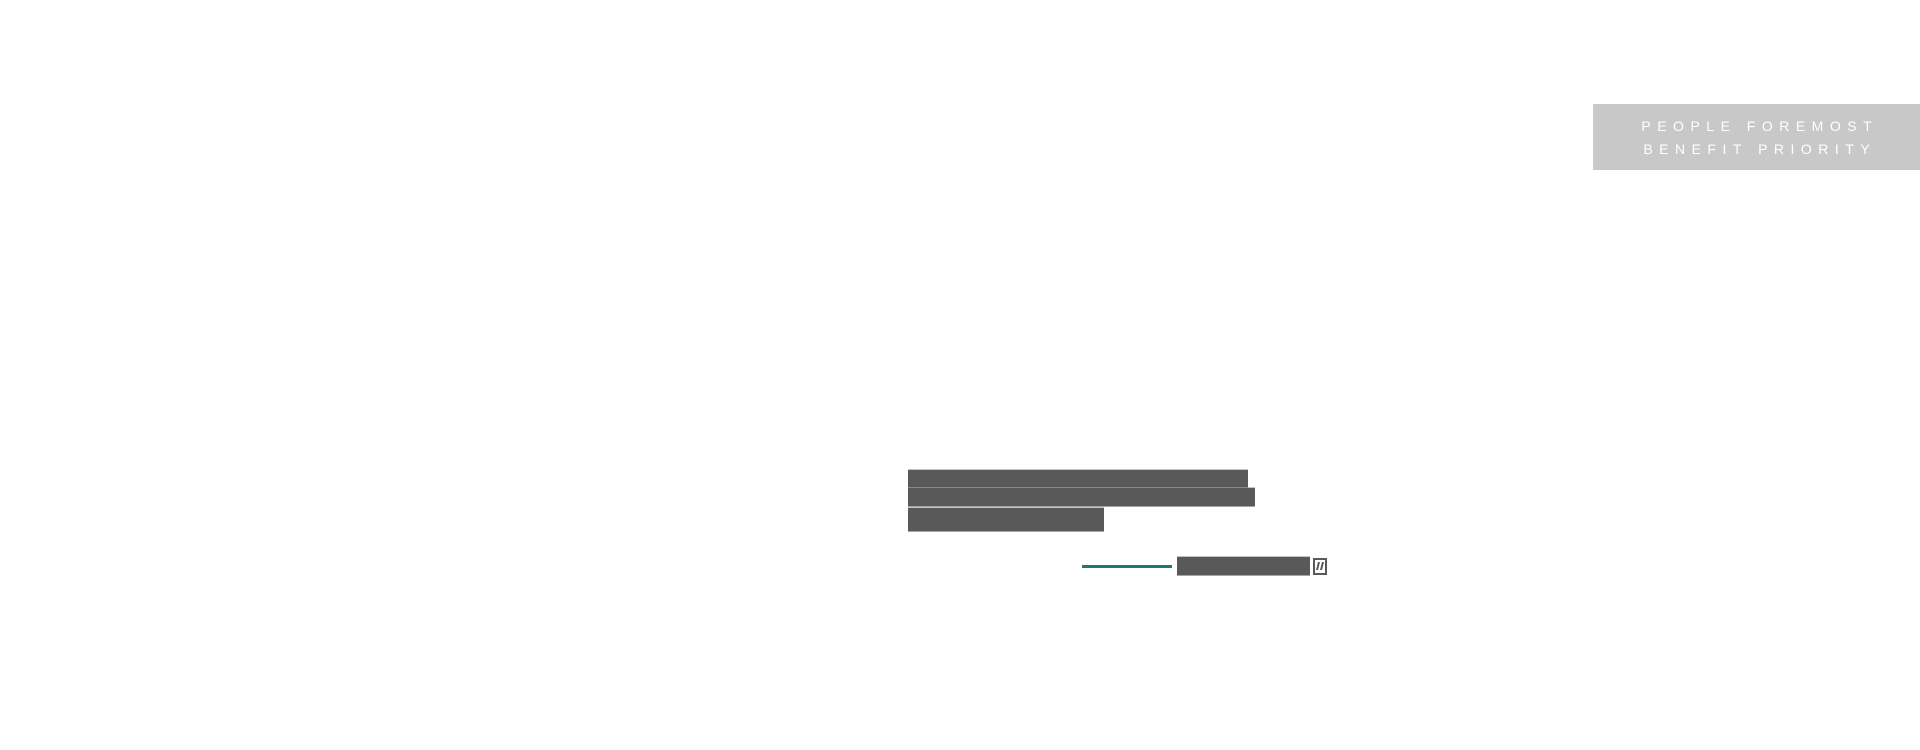 The width and height of the screenshot is (1920, 750). What do you see at coordinates (1243, 566) in the screenshot?
I see `attribution-text` at bounding box center [1243, 566].